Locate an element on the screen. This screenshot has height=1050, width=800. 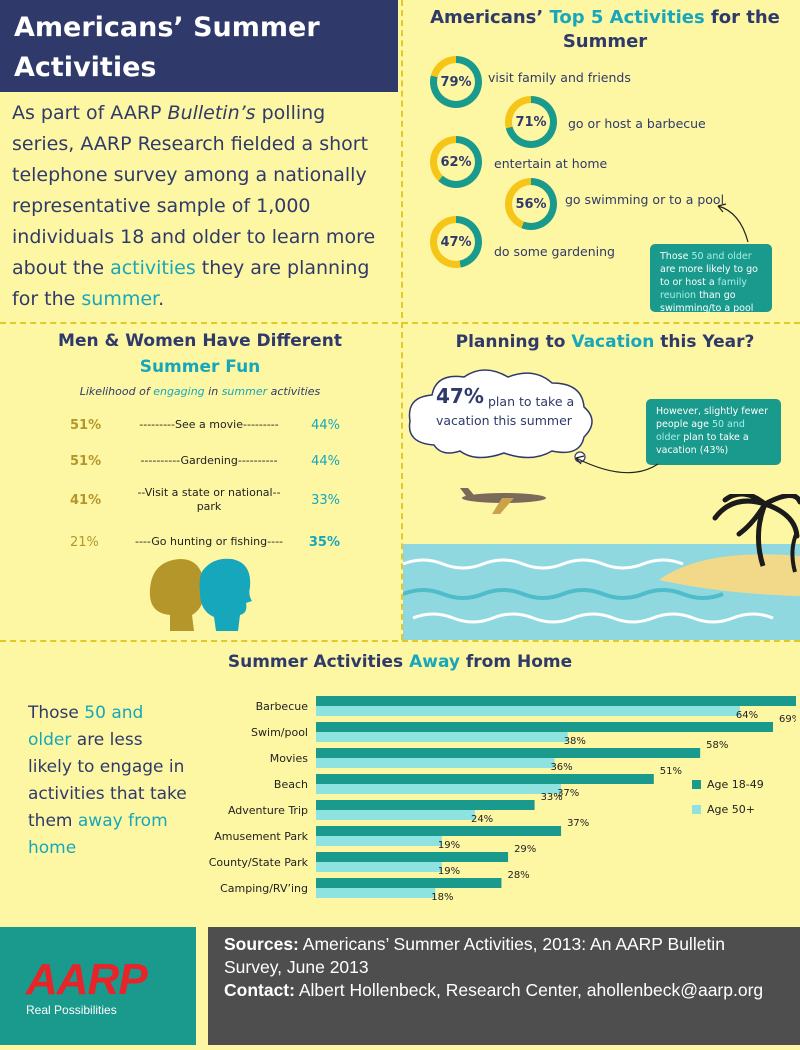
top5-label: go swimming or to a pool is located at coordinates (645, 199).